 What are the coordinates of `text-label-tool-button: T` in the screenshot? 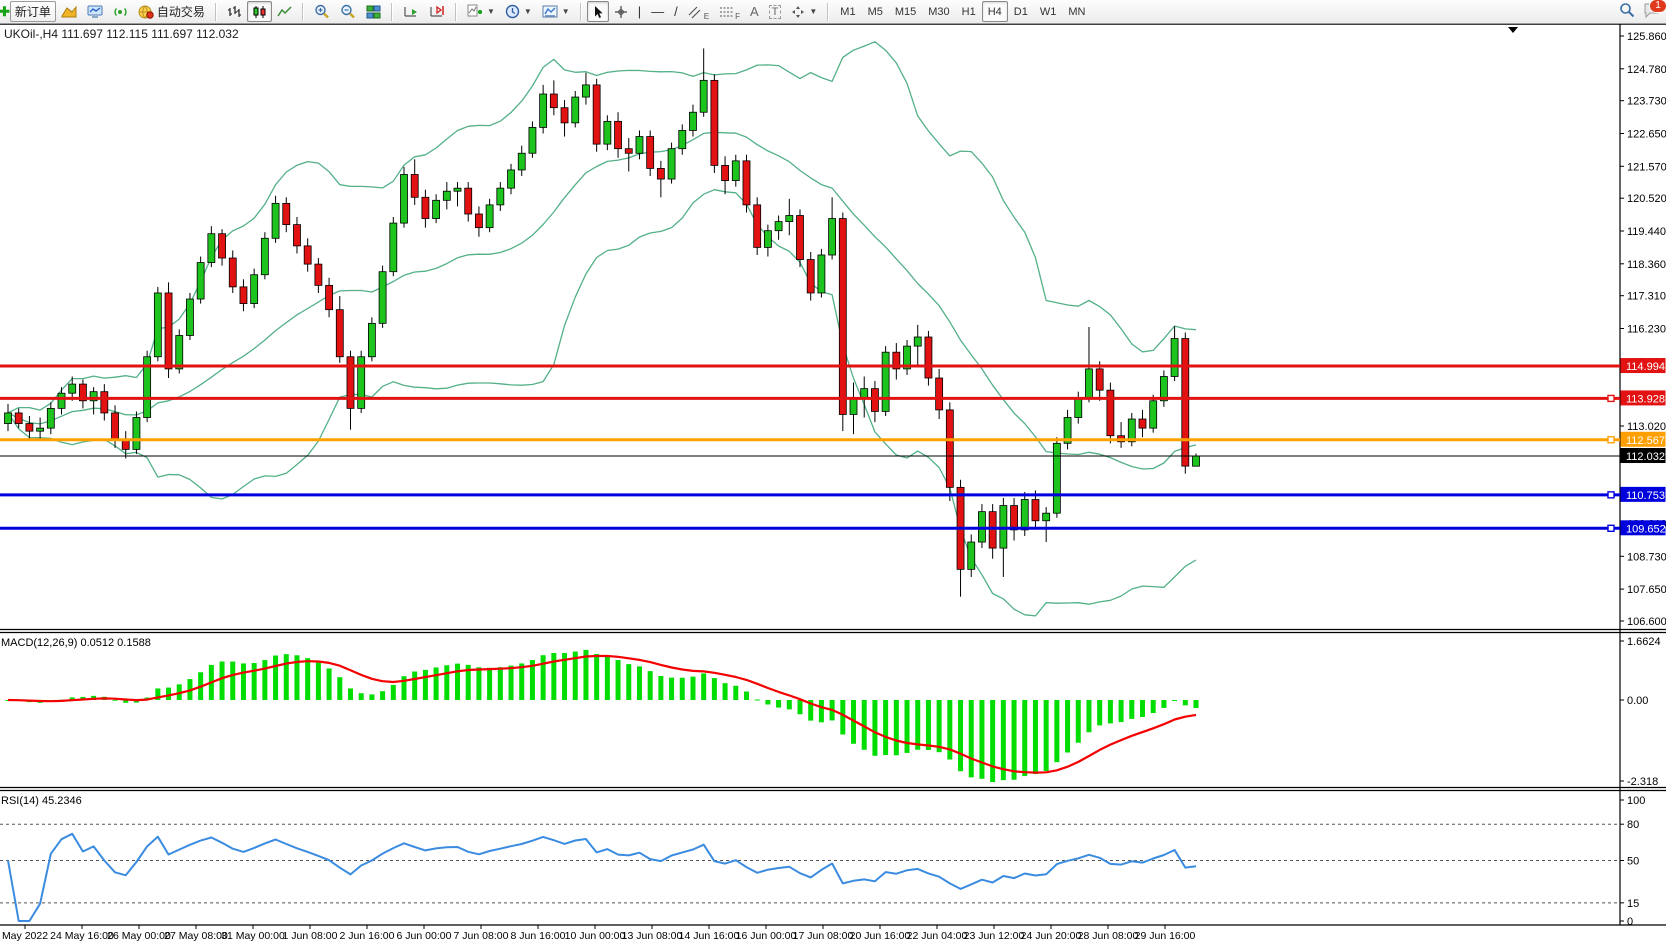 It's located at (775, 11).